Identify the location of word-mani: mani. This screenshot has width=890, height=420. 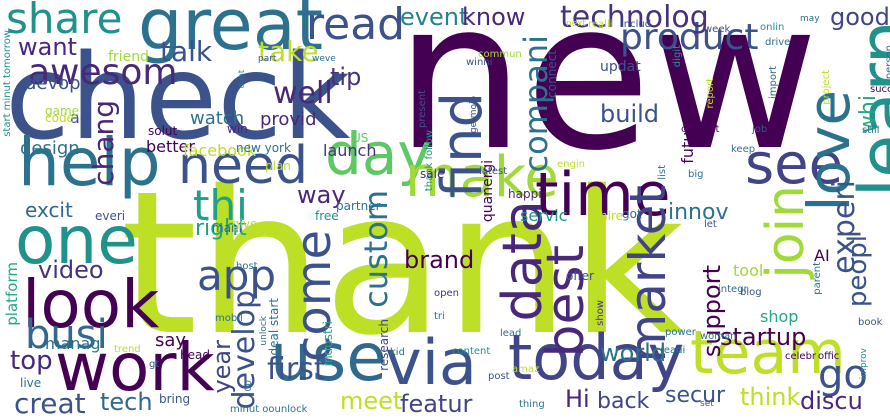
(227, 228).